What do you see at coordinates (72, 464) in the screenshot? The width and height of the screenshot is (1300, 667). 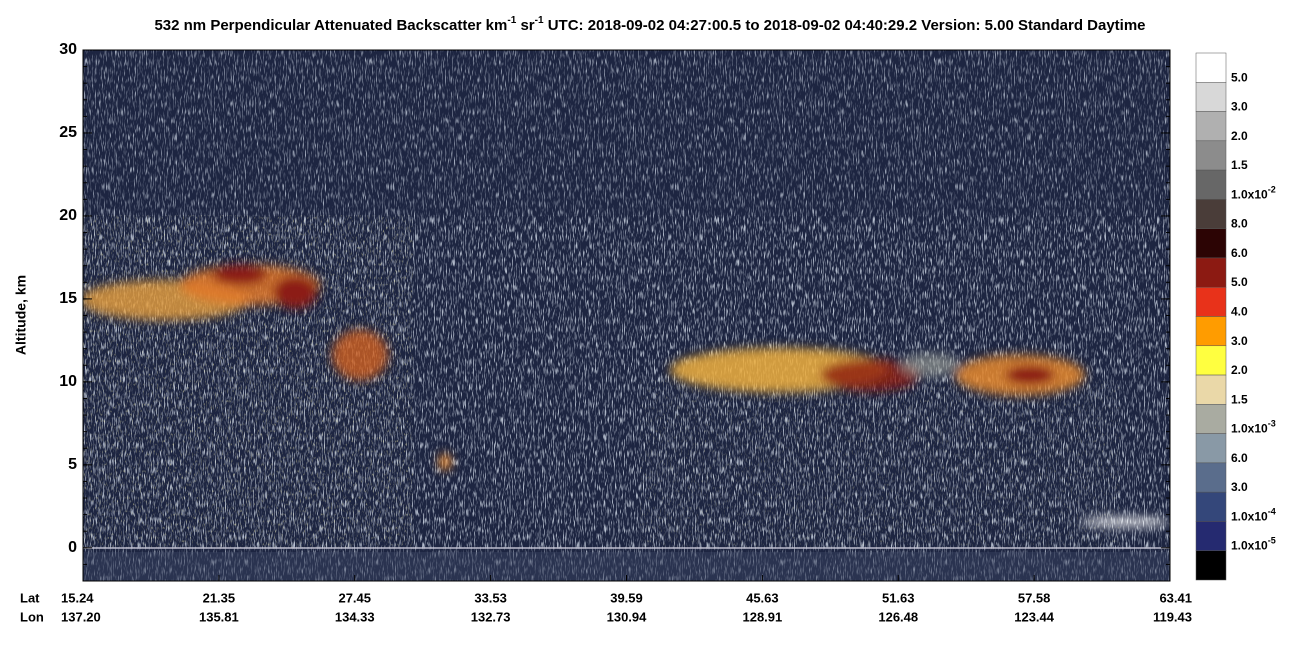 I see `y-tick-label: 5` at bounding box center [72, 464].